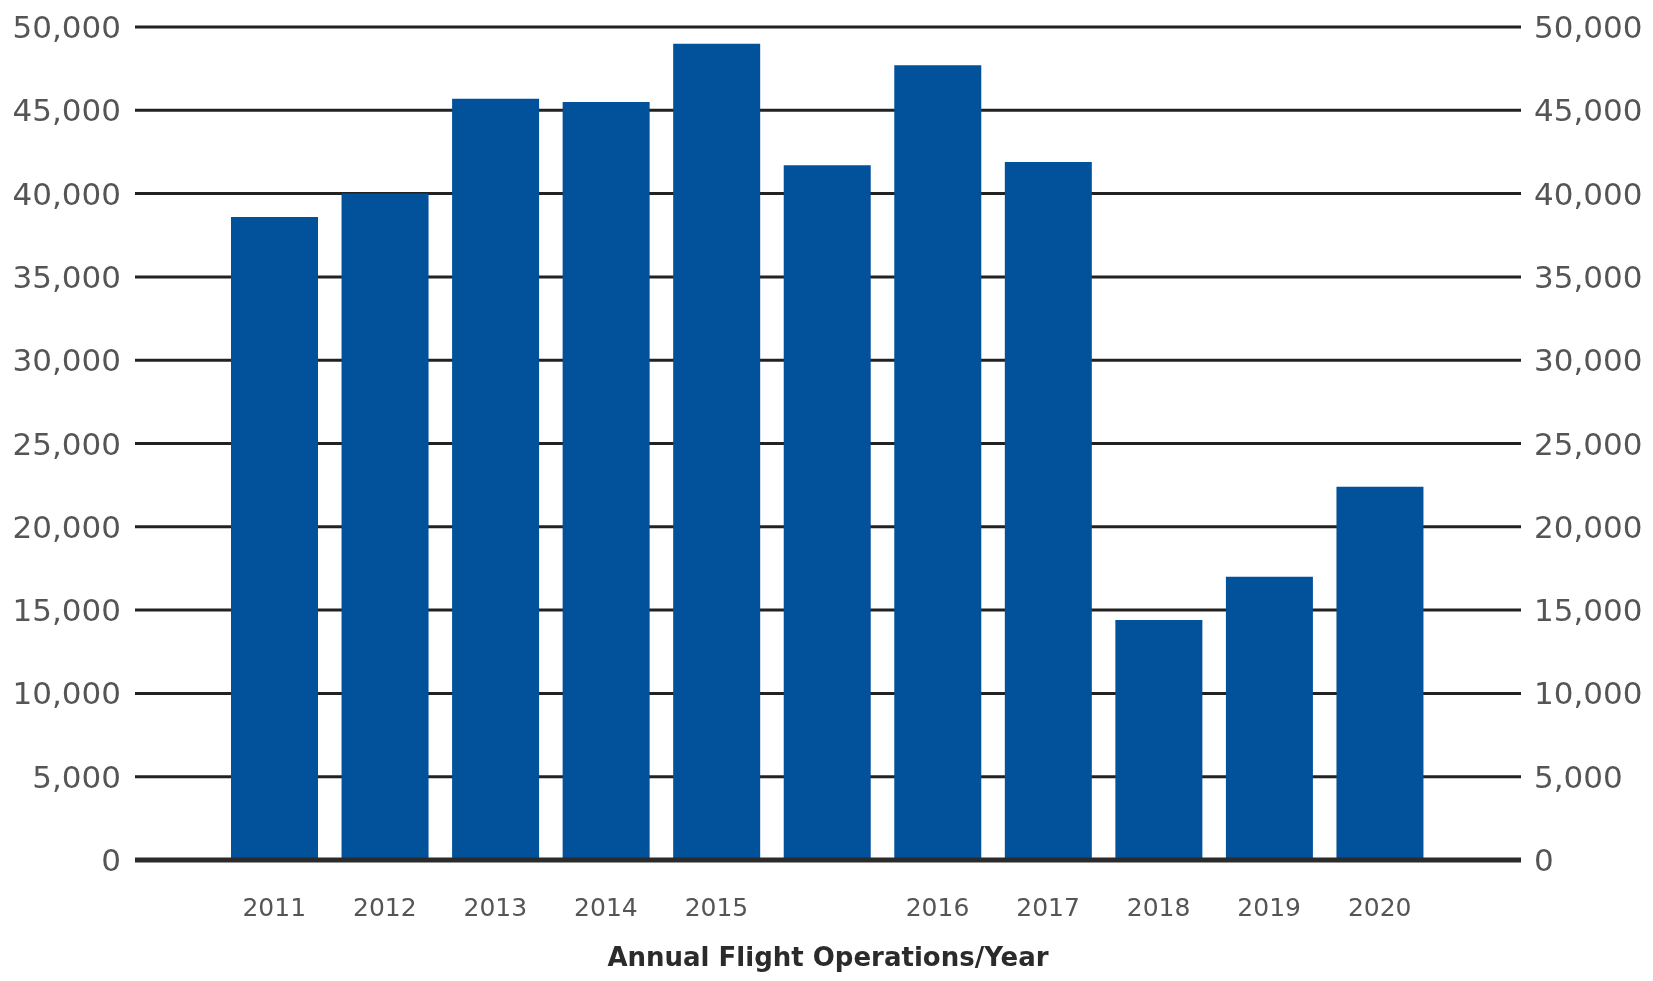 Image resolution: width=1653 pixels, height=981 pixels. I want to click on x-tick-label: 2020, so click(1379, 907).